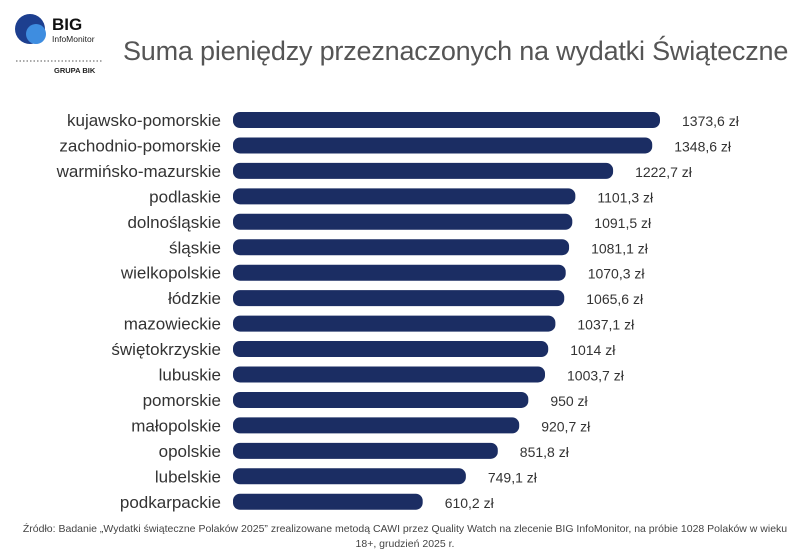  I want to click on value-label: 1070,3 zł, so click(617, 274).